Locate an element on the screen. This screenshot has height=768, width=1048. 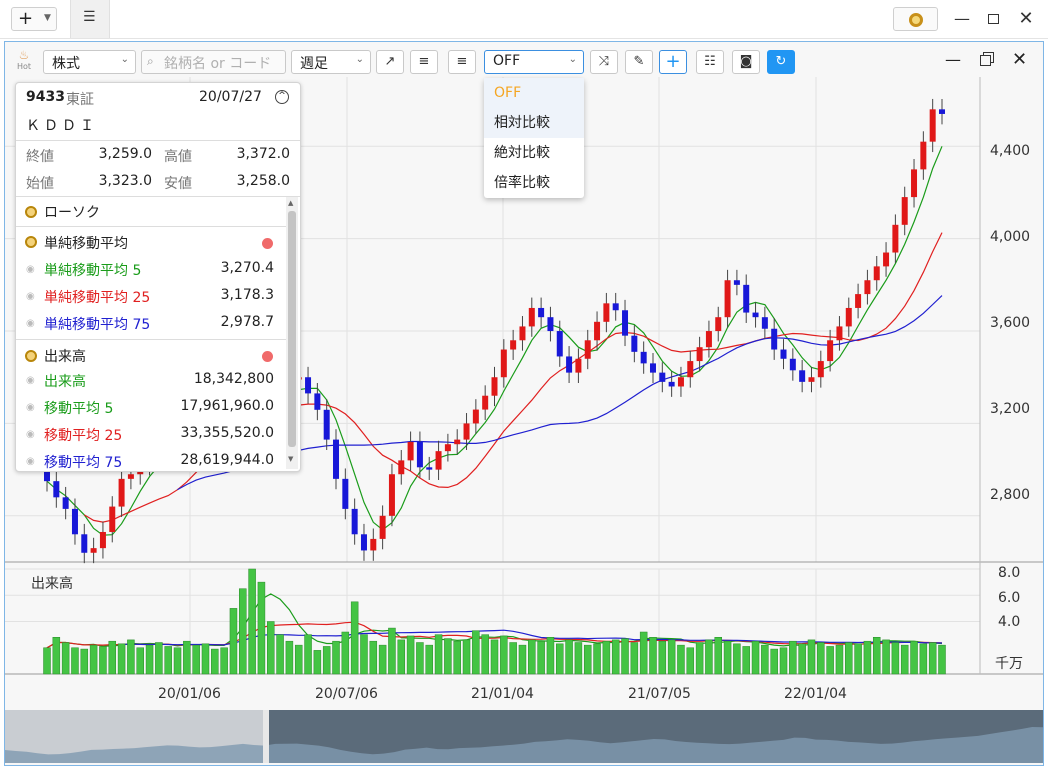
shuffle-button: ⤨ is located at coordinates (604, 62).